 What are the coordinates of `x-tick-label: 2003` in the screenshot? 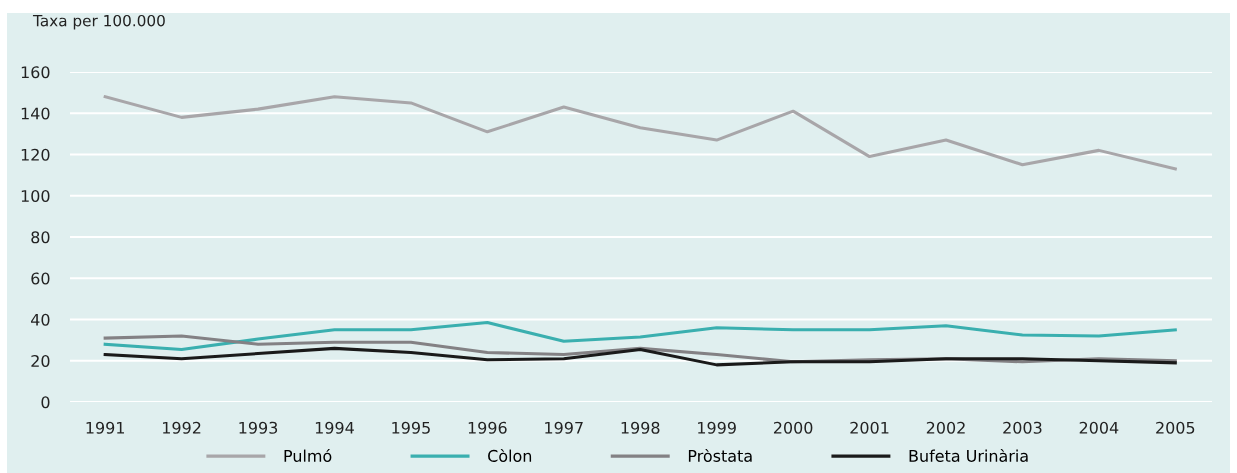 It's located at (1022, 427).